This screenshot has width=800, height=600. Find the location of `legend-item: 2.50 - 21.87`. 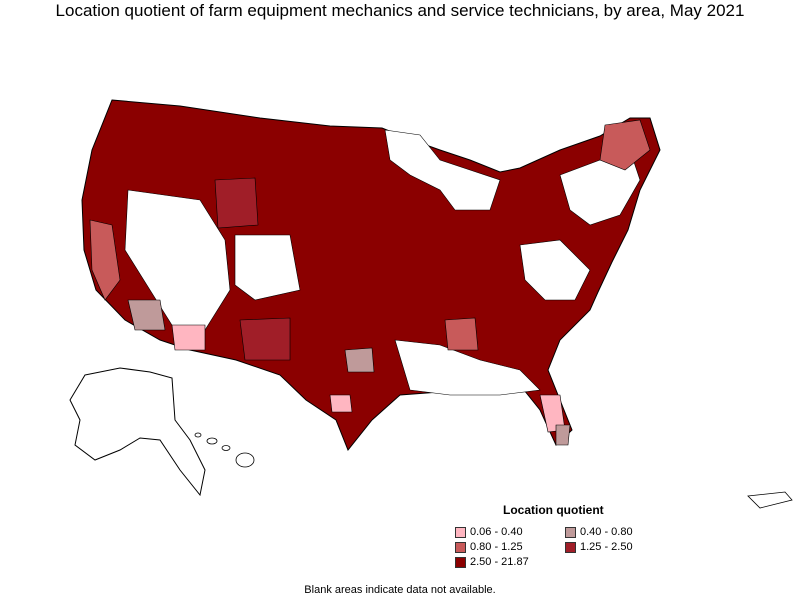

legend-item: 2.50 - 21.87 is located at coordinates (492, 562).